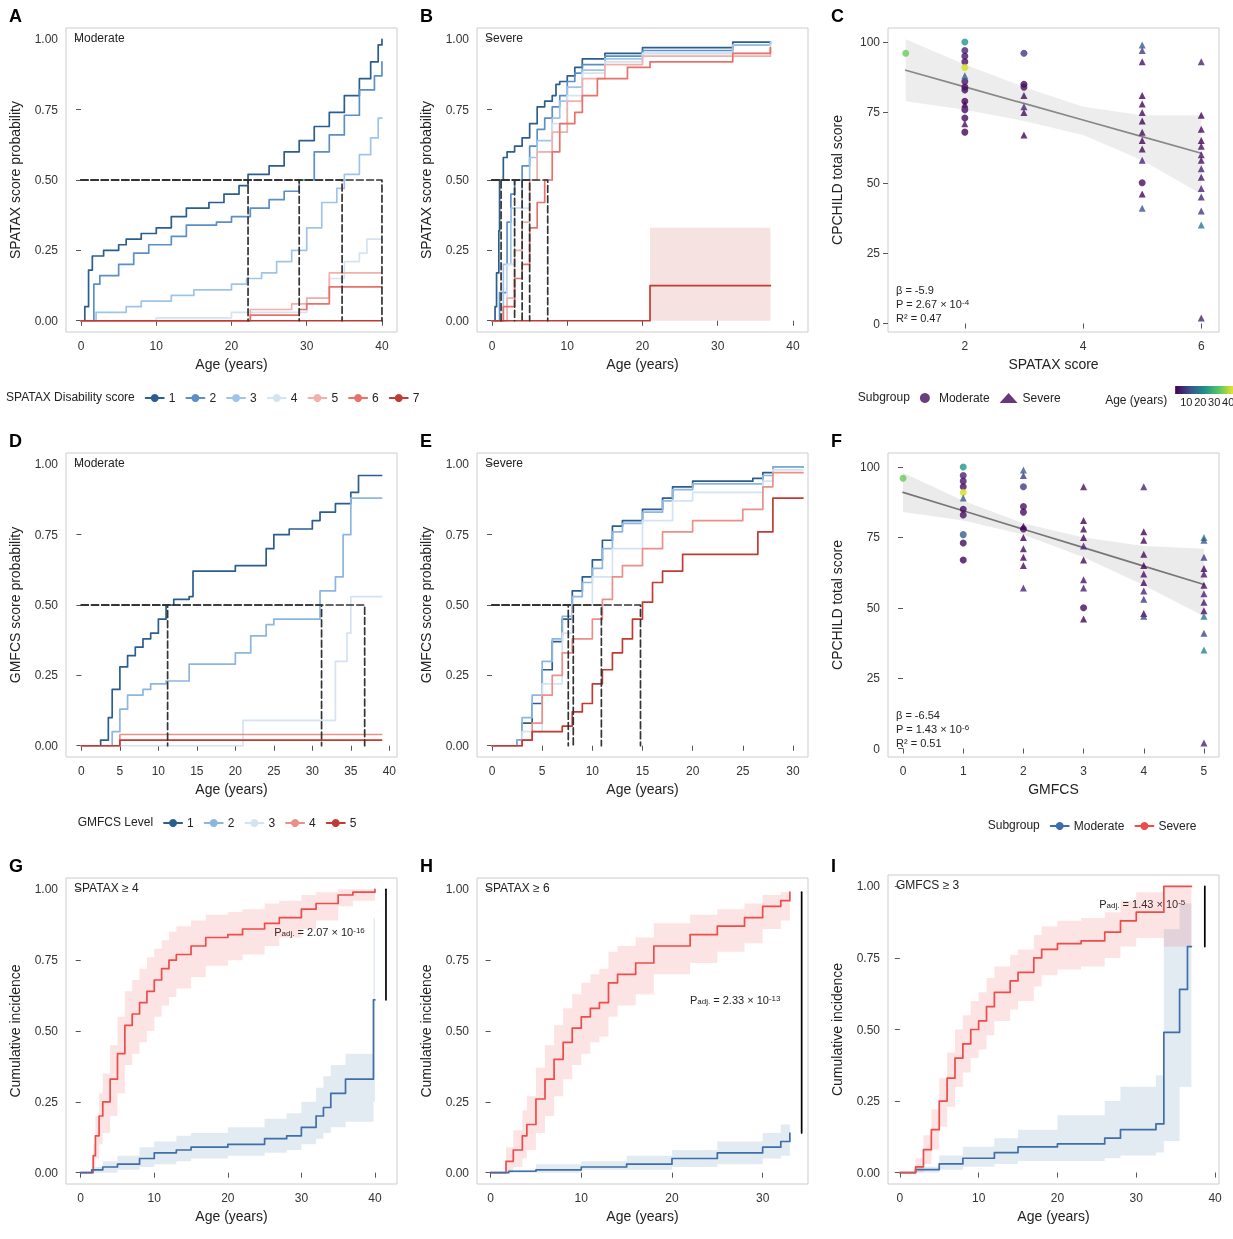 Image resolution: width=1233 pixels, height=1239 pixels. I want to click on chart-title: H, so click(426, 866).